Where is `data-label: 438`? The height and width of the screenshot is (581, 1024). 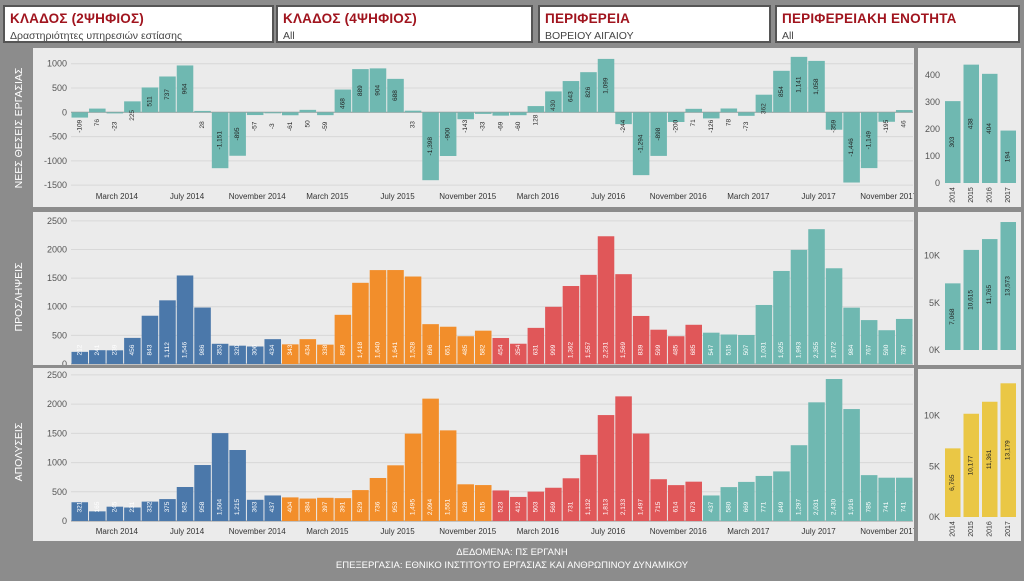
data-label: 438 is located at coordinates (971, 123).